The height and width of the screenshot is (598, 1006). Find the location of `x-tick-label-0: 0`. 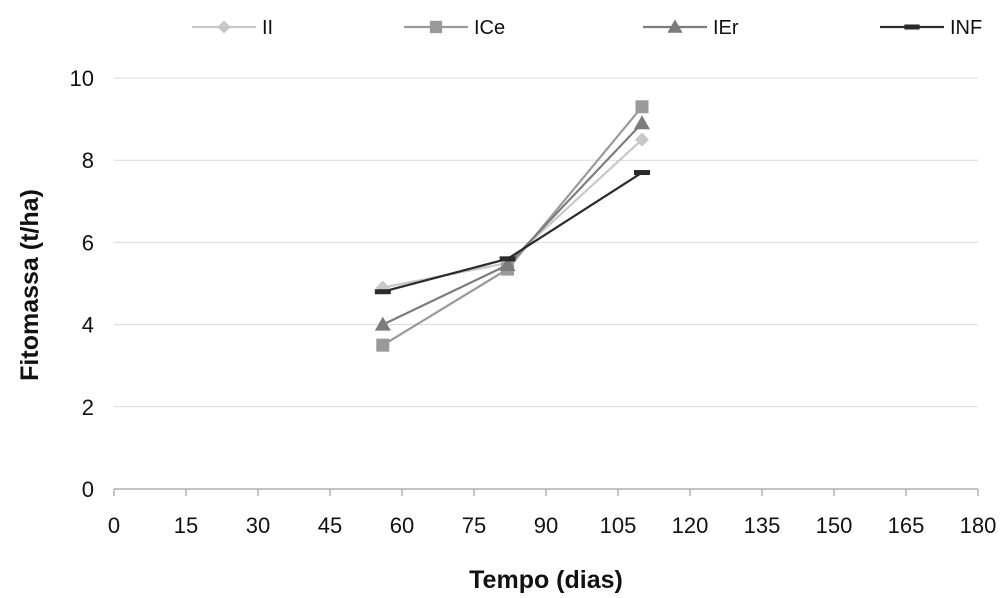

x-tick-label-0: 0 is located at coordinates (114, 525).